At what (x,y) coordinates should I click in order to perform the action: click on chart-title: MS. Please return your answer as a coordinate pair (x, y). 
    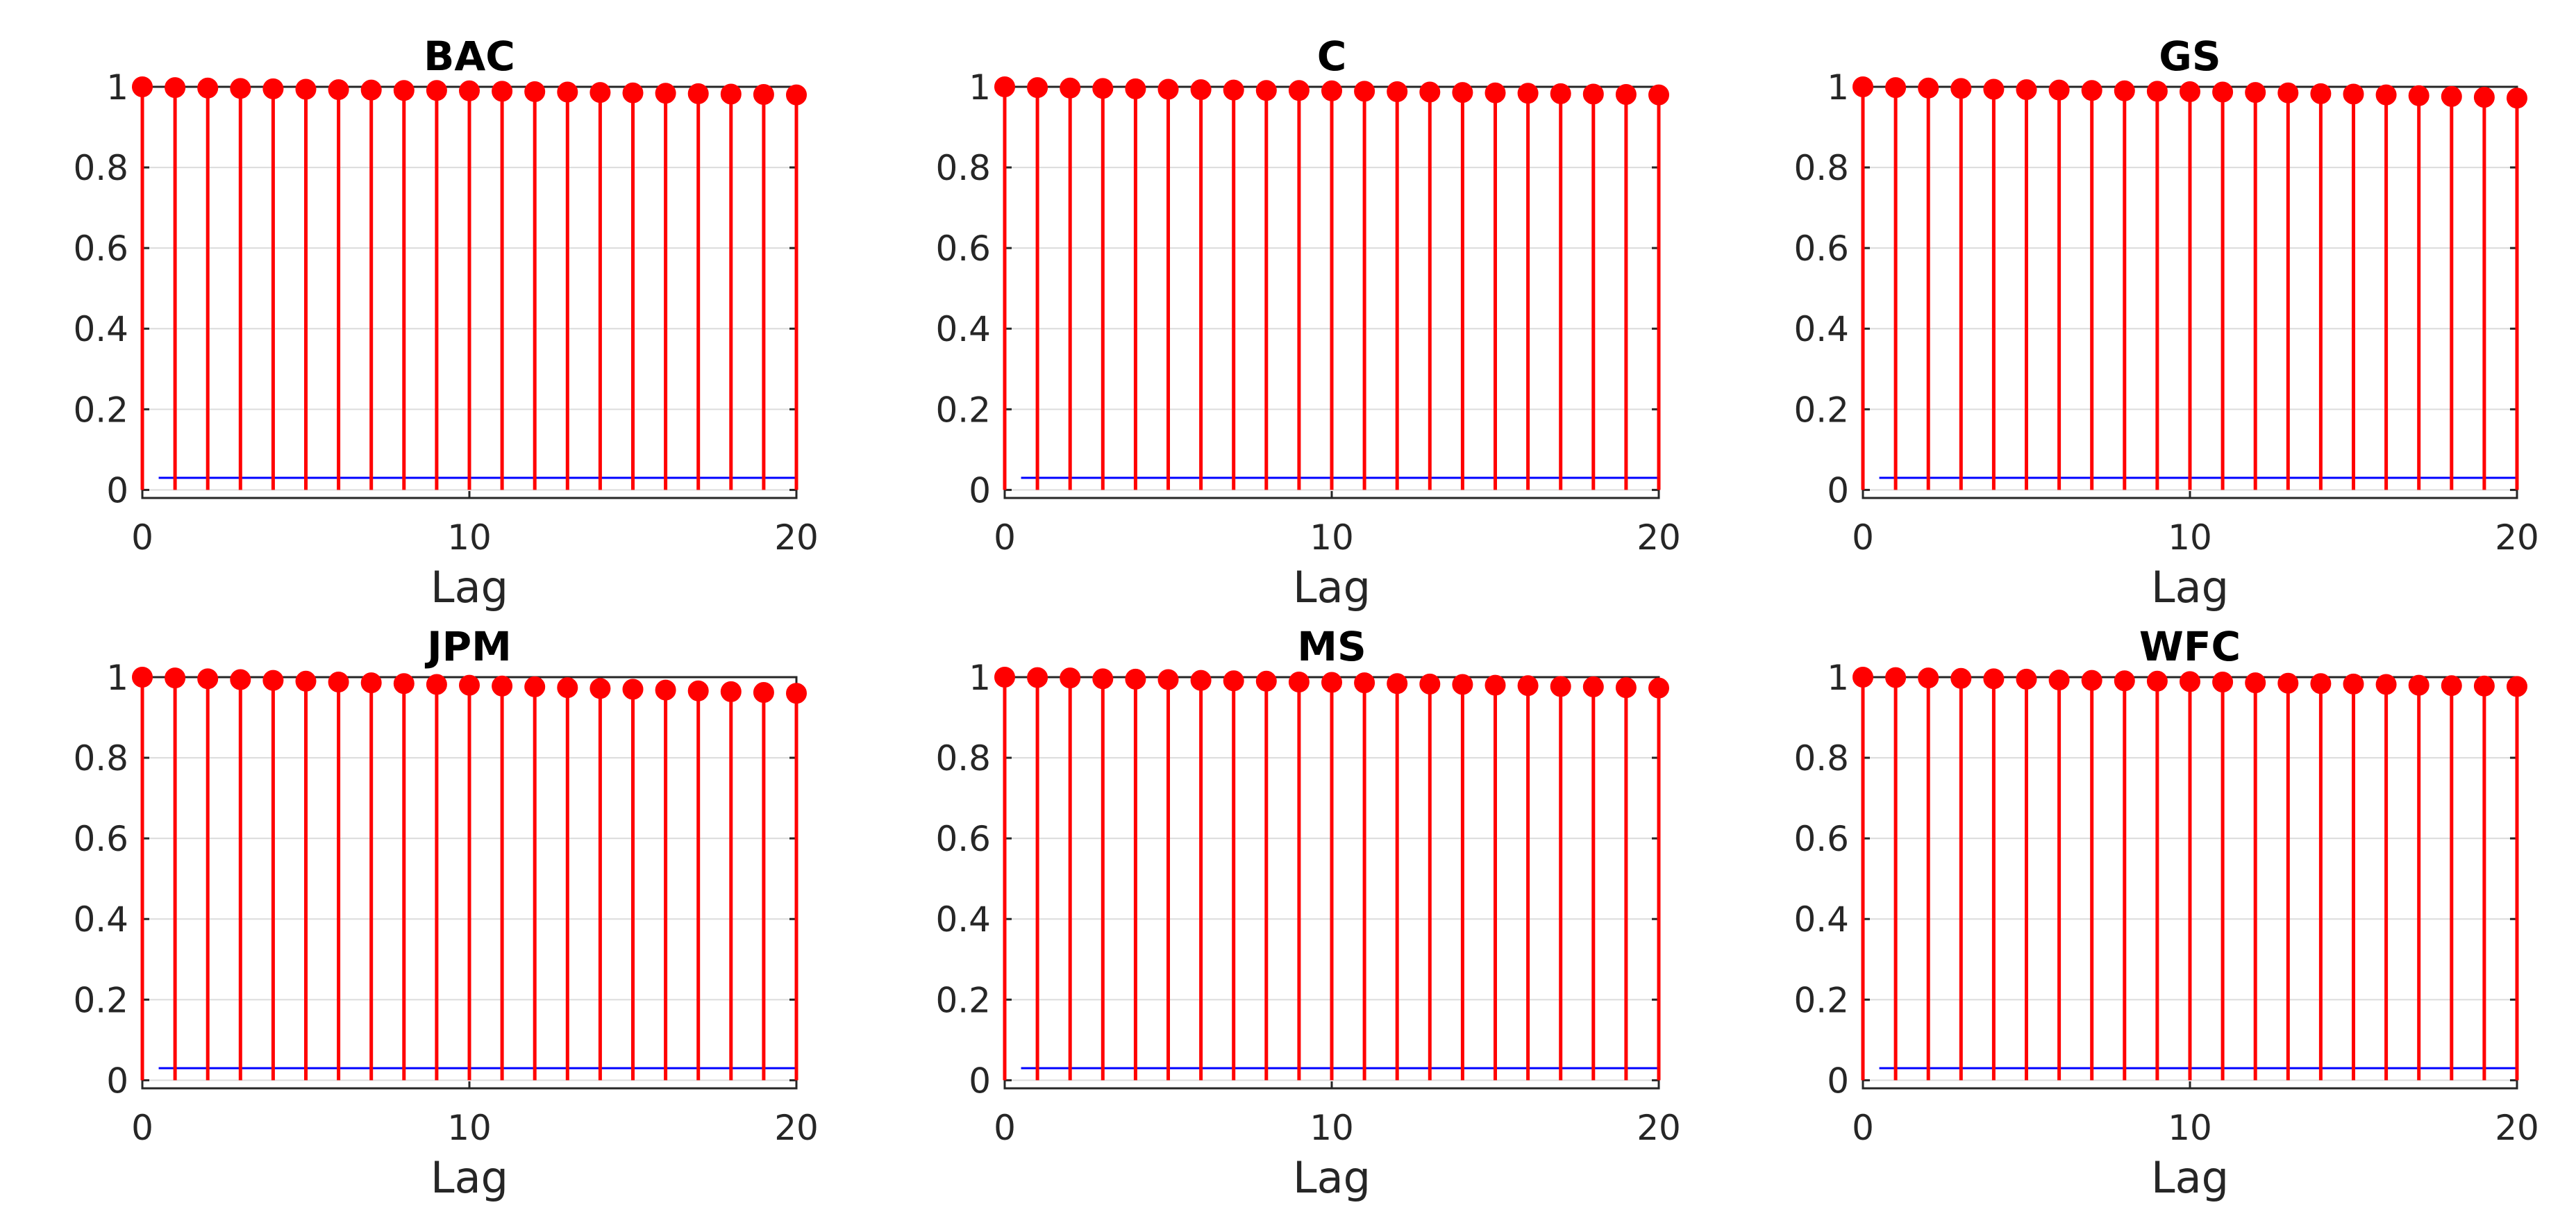
    Looking at the image, I should click on (1331, 646).